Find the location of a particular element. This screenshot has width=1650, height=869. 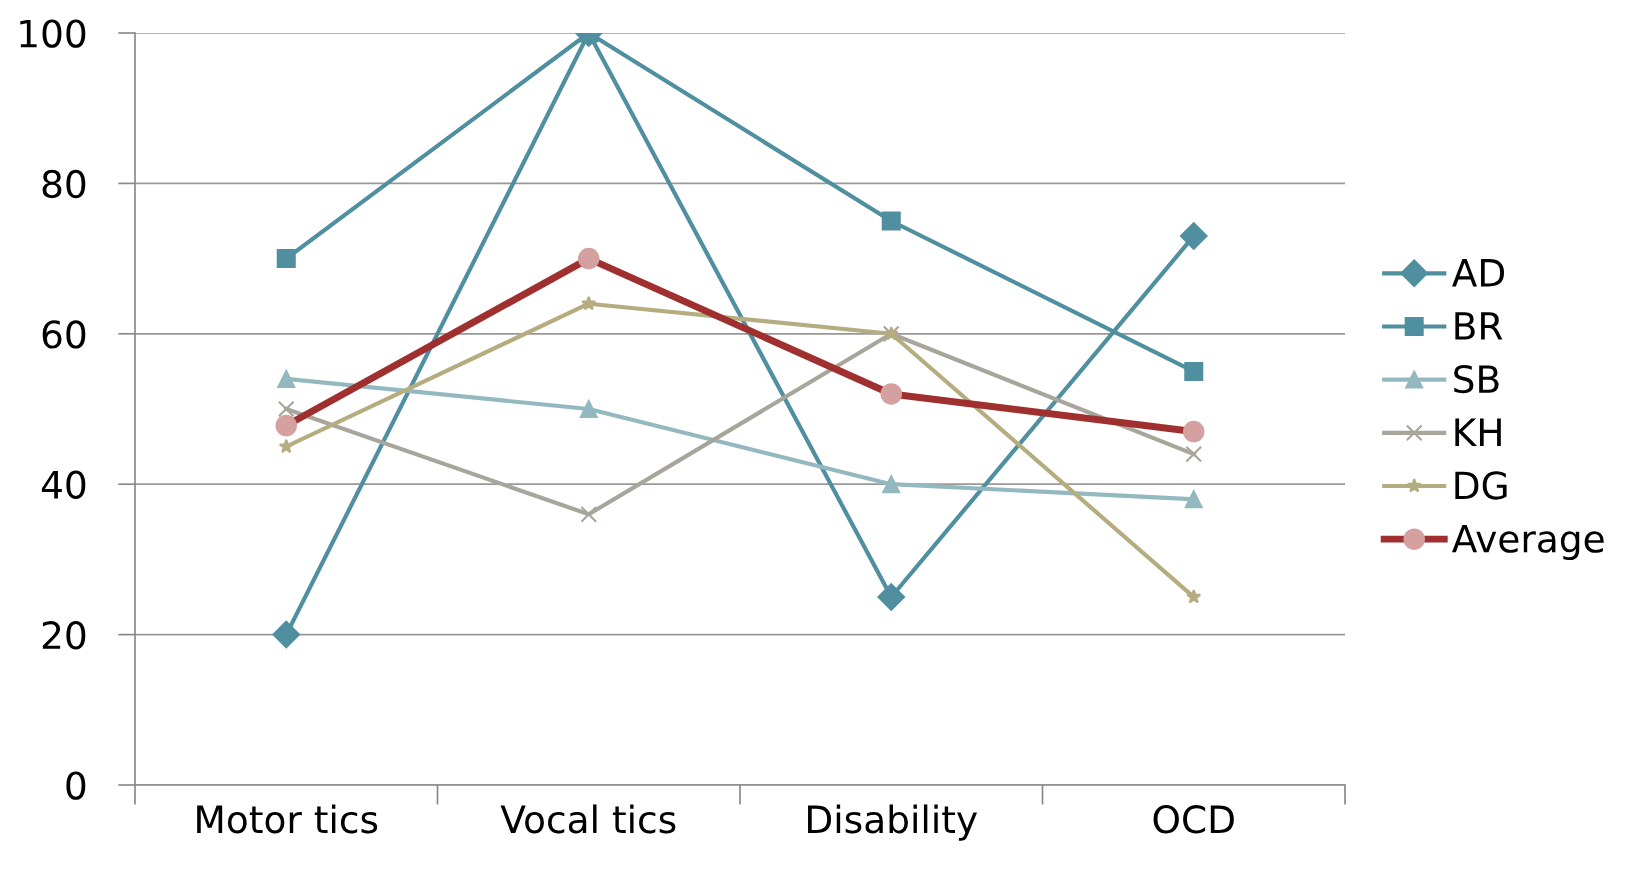

y-tick-label: 20 is located at coordinates (64, 635).